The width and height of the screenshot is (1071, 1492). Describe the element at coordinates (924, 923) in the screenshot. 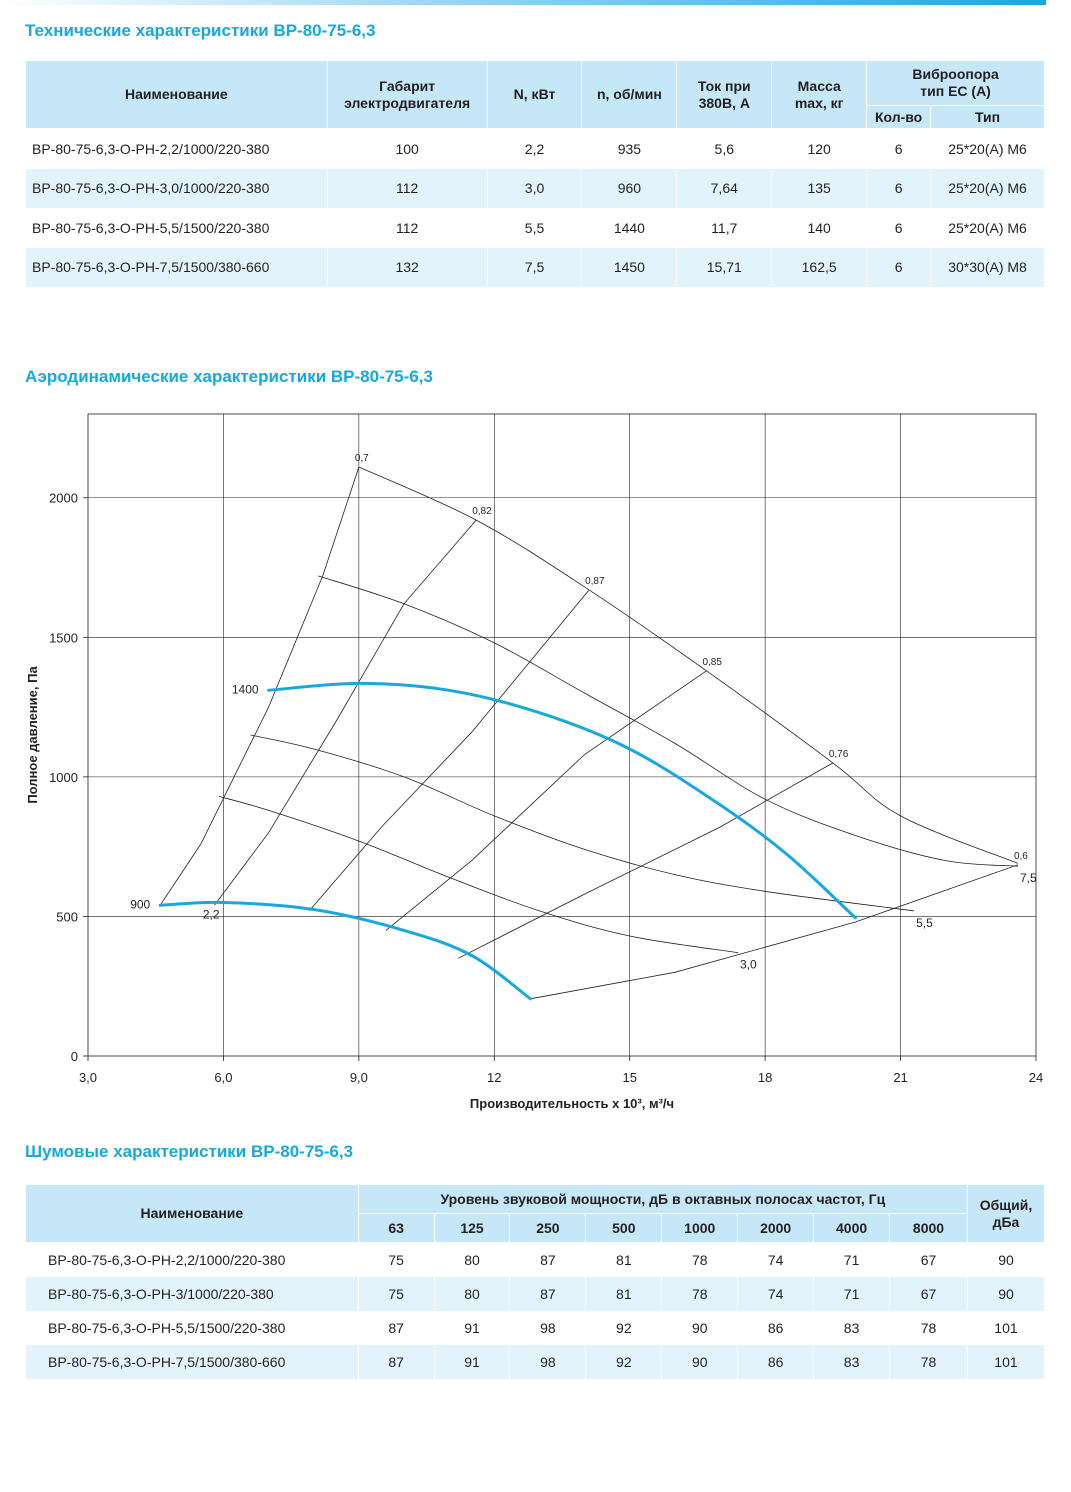

I see `power-label: 5,5` at that location.